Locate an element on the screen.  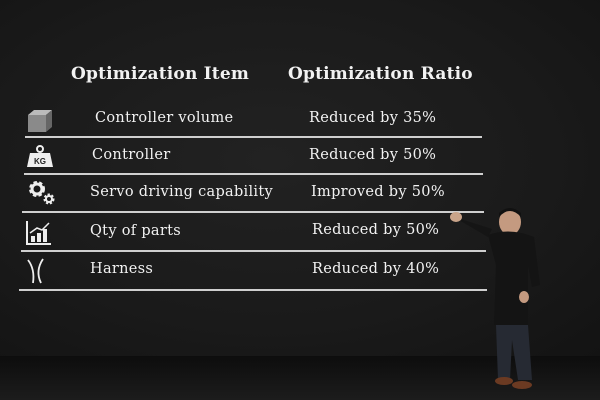
svg-text: KG is located at coordinates (40, 161).